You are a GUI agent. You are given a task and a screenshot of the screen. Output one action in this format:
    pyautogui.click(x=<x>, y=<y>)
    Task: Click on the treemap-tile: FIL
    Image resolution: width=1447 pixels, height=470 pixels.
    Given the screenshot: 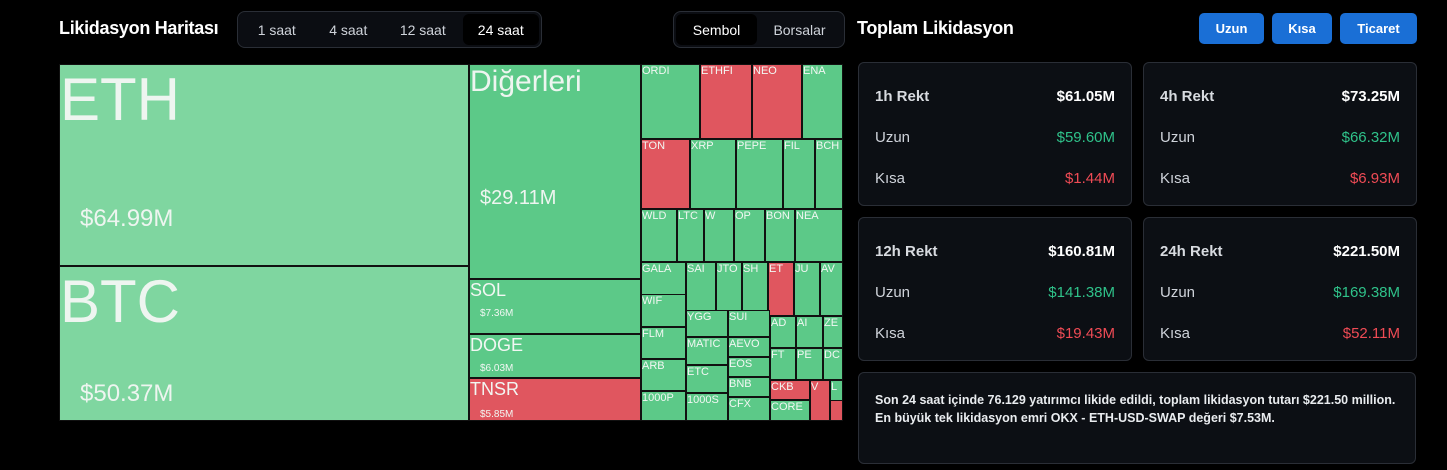 What is the action you would take?
    pyautogui.click(x=799, y=174)
    